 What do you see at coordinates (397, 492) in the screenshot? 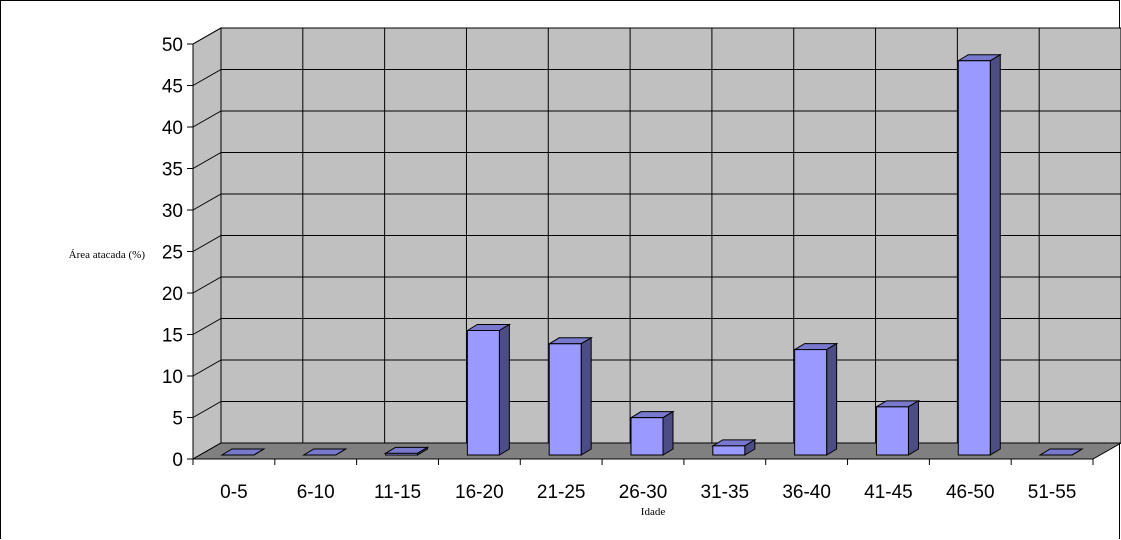
I see `x-tick-label: 11-15` at bounding box center [397, 492].